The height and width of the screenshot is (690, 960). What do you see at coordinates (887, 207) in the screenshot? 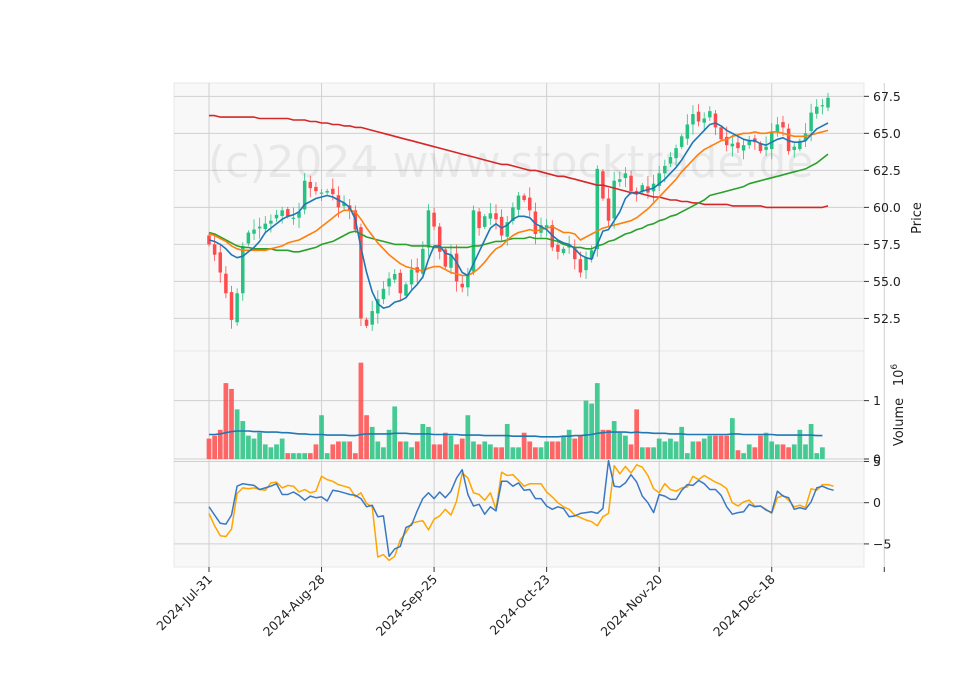
I see `price-tick-label: 60.0` at bounding box center [887, 207].